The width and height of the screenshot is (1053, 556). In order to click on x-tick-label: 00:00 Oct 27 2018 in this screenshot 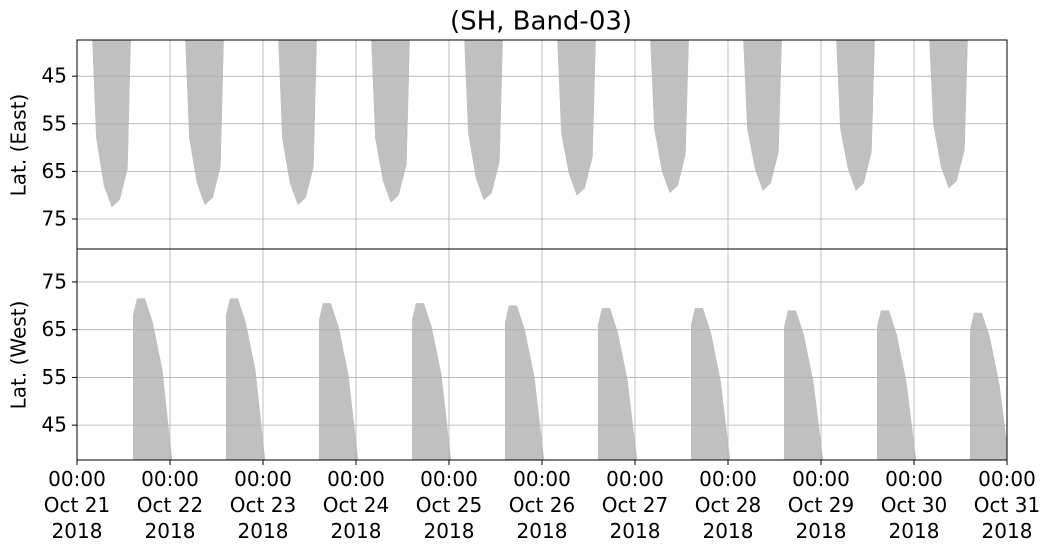, I will do `click(635, 505)`.